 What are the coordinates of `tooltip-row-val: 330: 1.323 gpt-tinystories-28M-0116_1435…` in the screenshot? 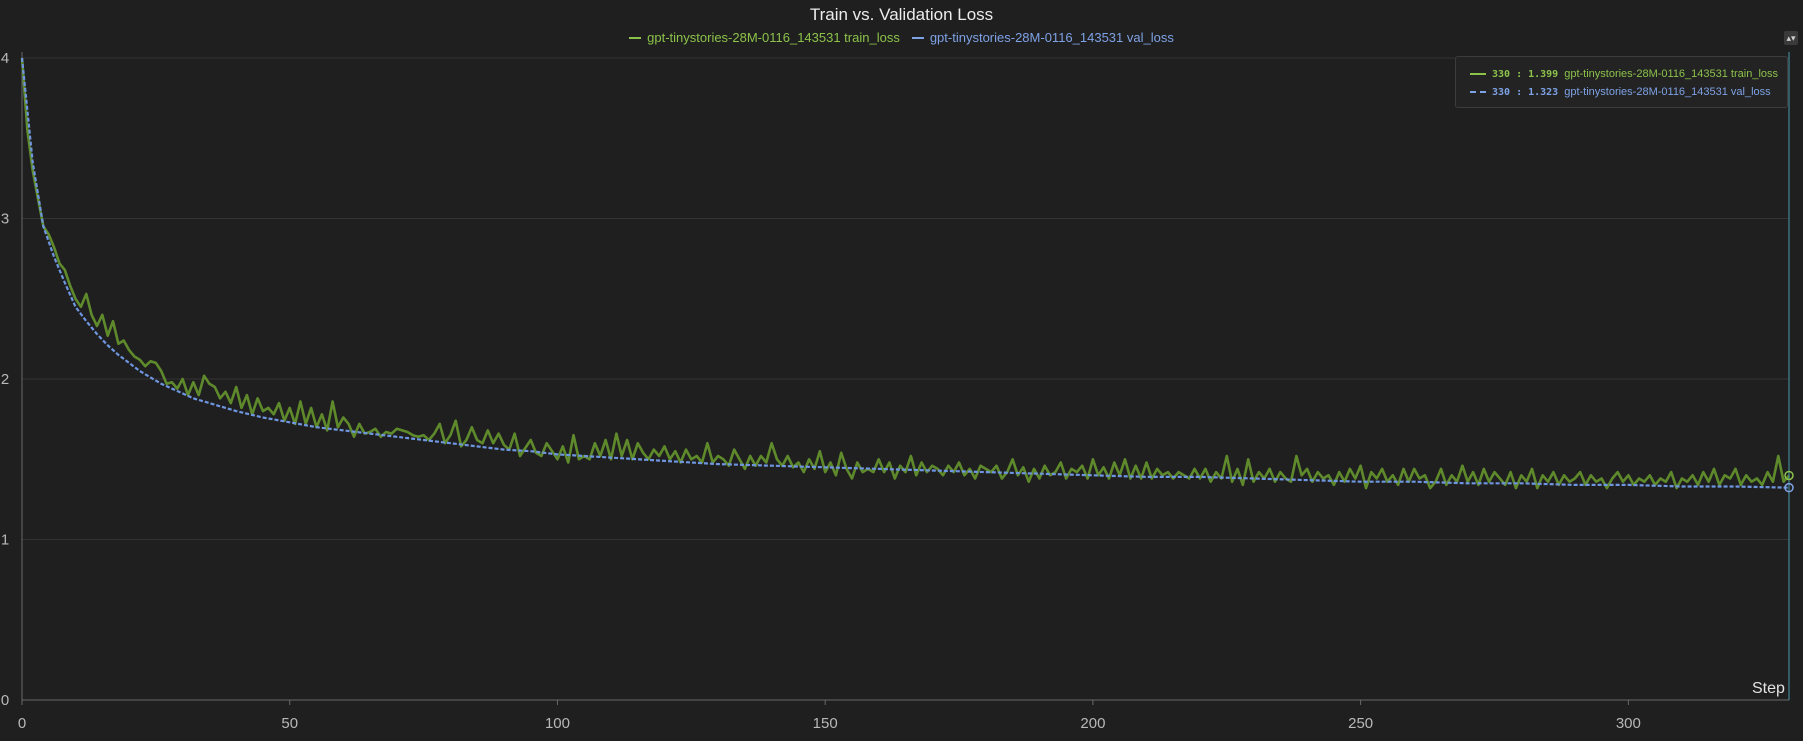 It's located at (1628, 92).